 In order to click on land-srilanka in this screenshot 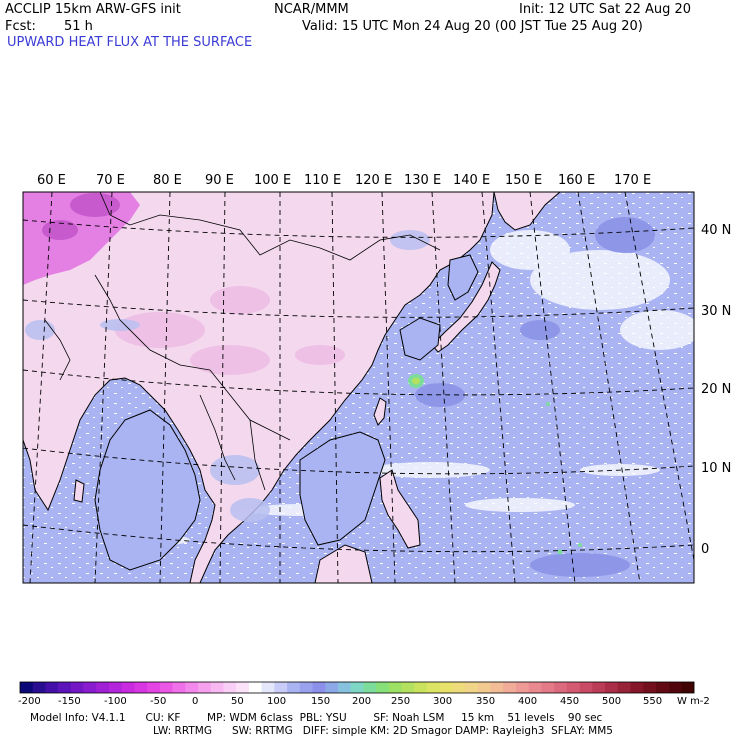, I will do `click(79, 491)`.